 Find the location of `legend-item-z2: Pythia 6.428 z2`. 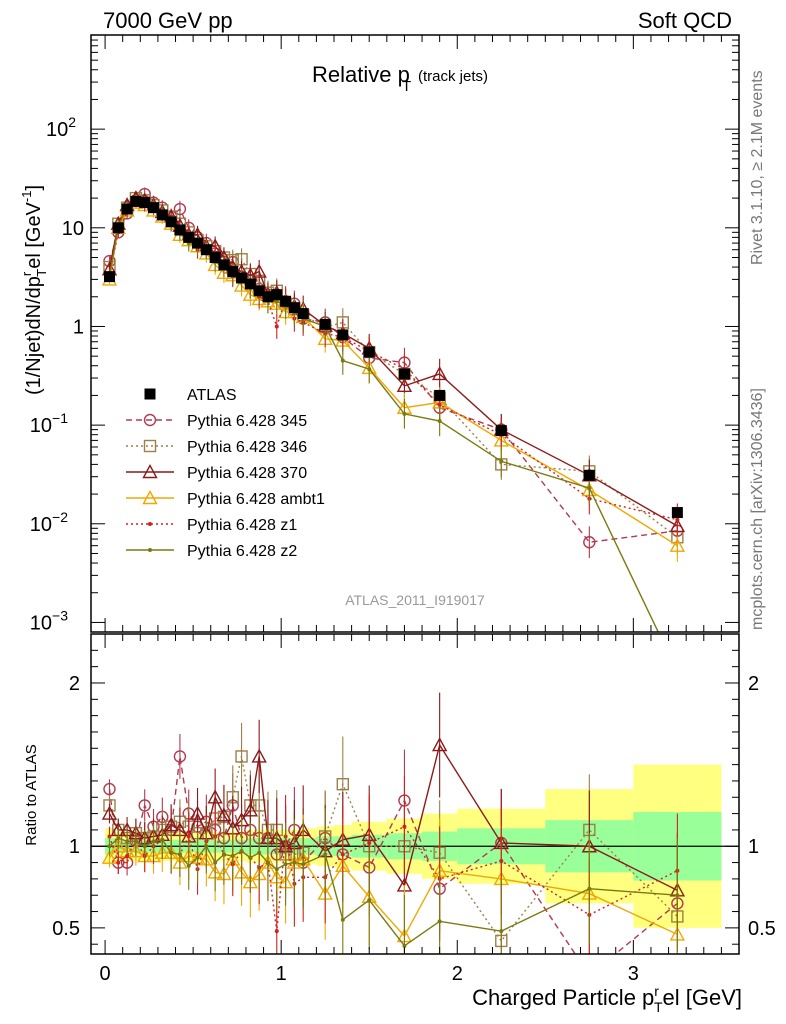

legend-item-z2: Pythia 6.428 z2 is located at coordinates (211, 551).